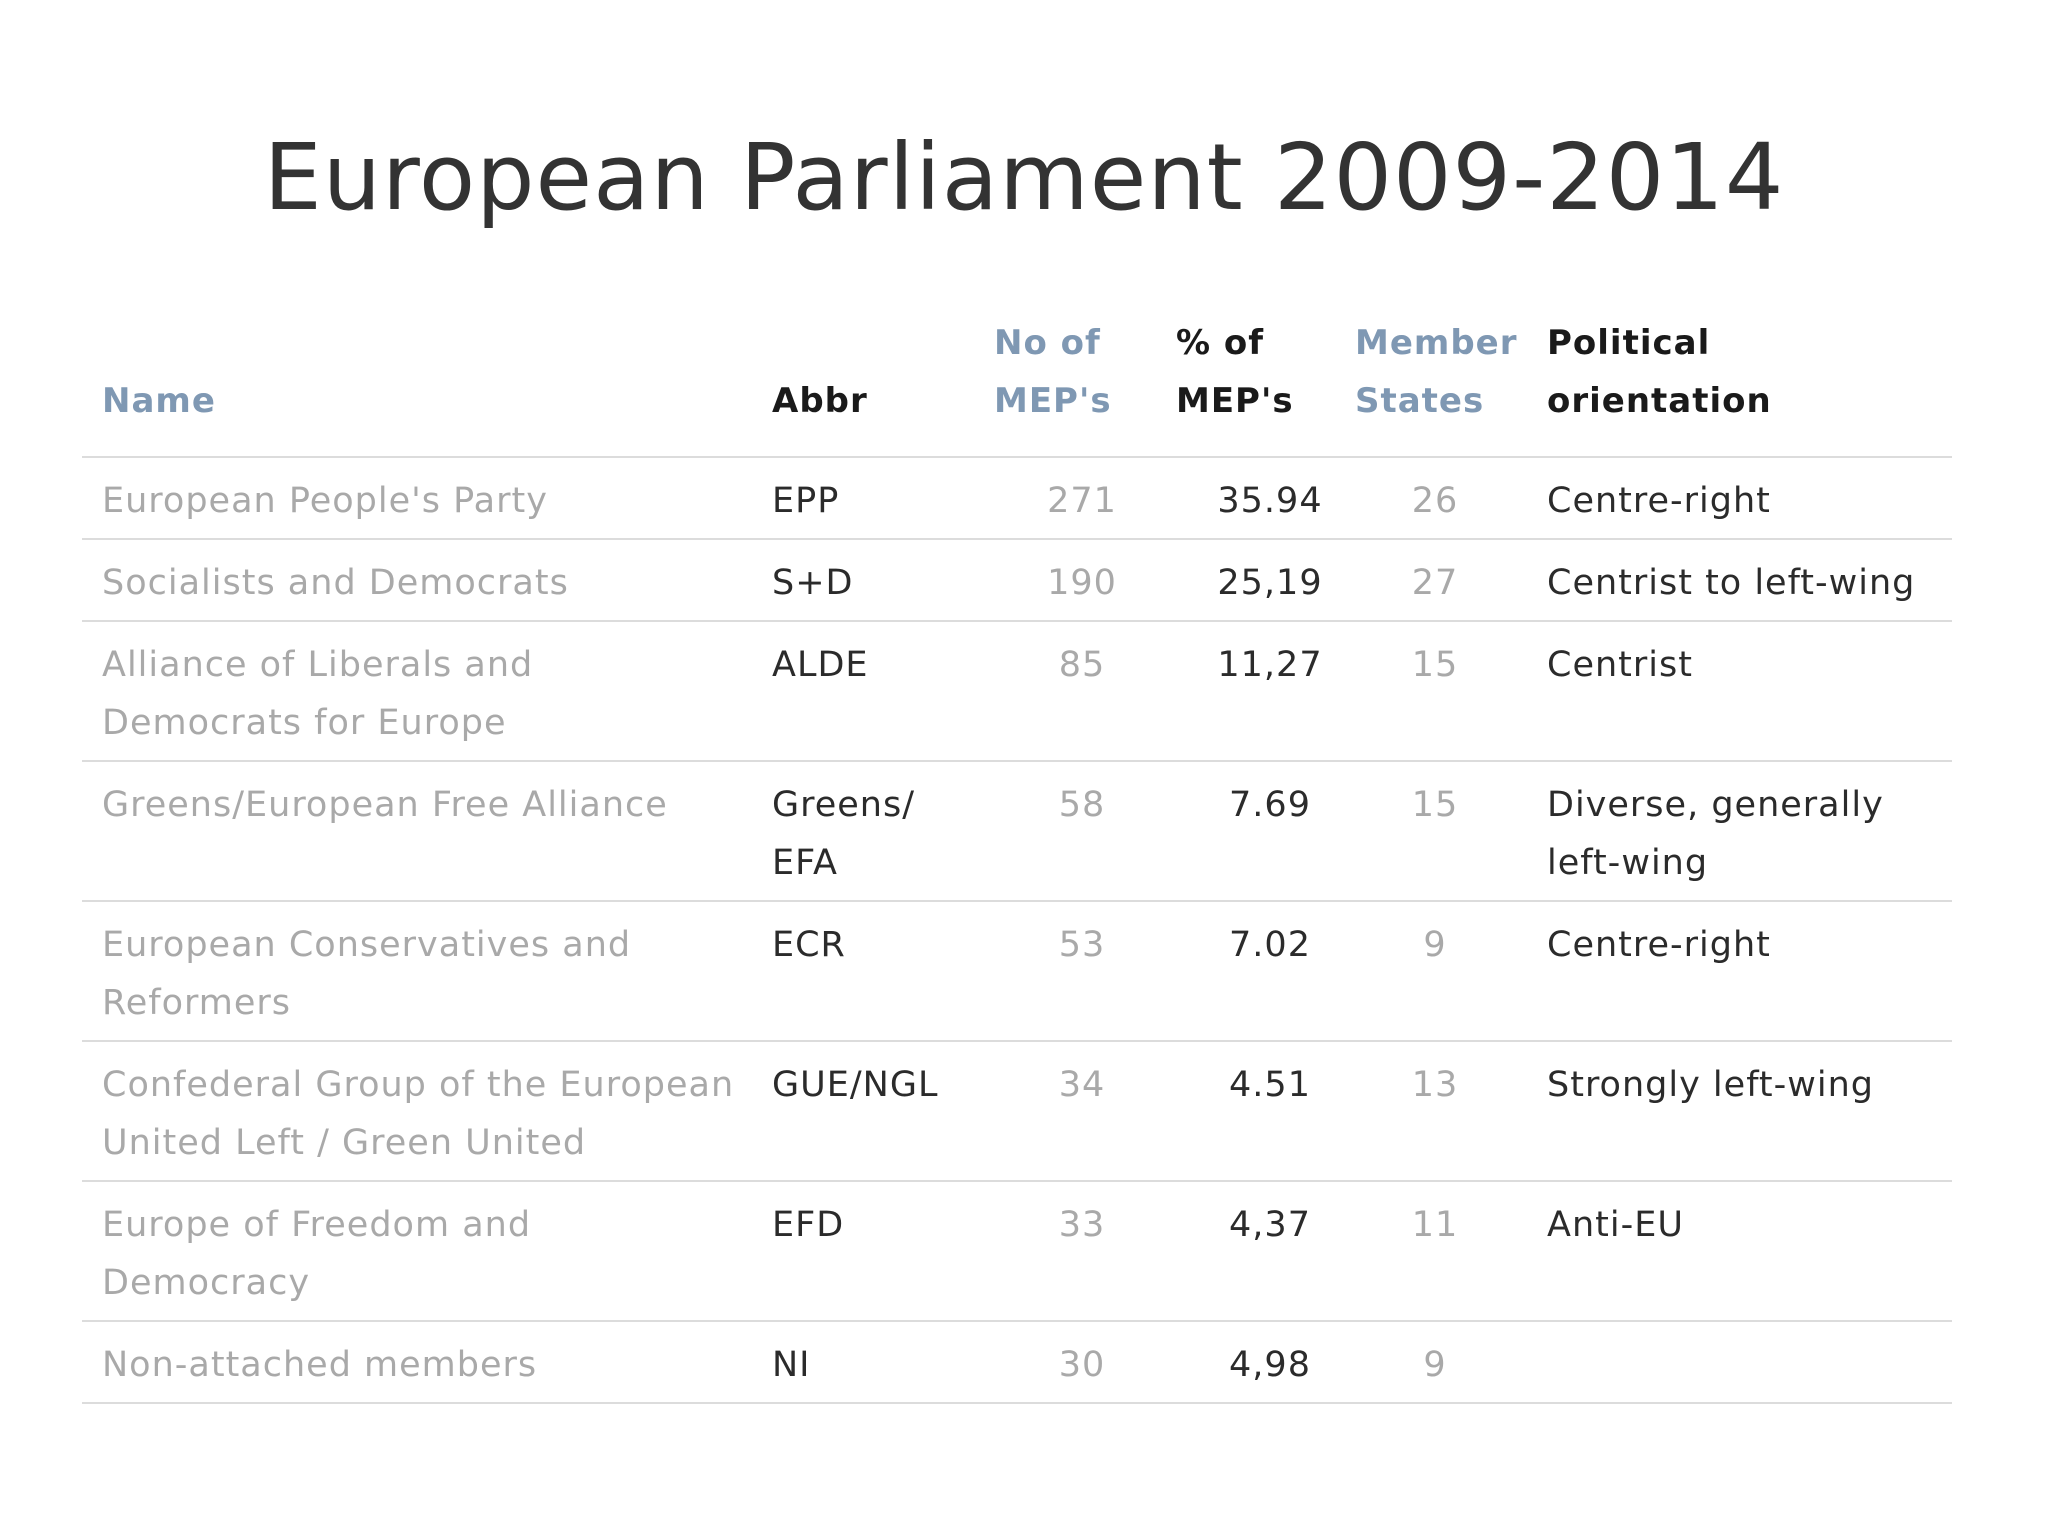 Image resolution: width=2048 pixels, height=1535 pixels. I want to click on cell-mep-count: 53, so click(1082, 945).